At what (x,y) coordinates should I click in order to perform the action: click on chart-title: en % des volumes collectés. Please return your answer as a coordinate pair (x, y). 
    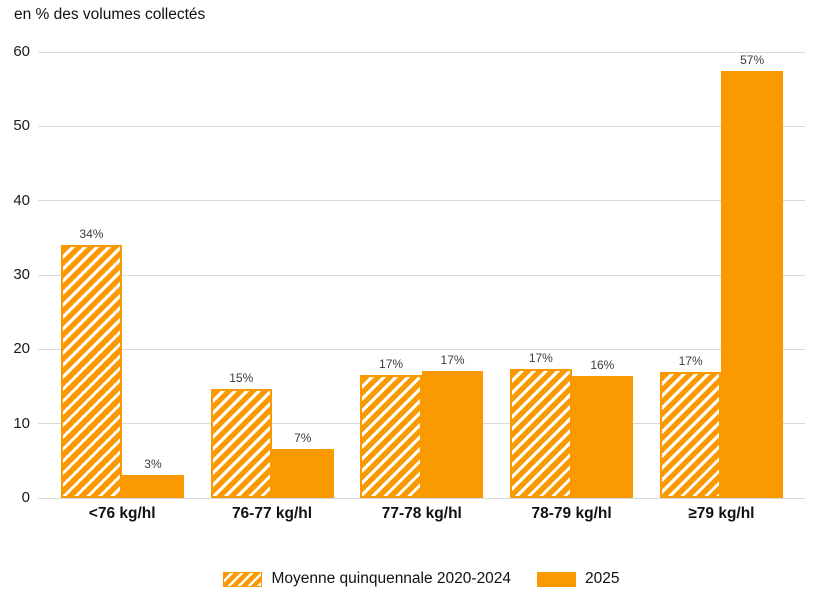
    Looking at the image, I should click on (110, 14).